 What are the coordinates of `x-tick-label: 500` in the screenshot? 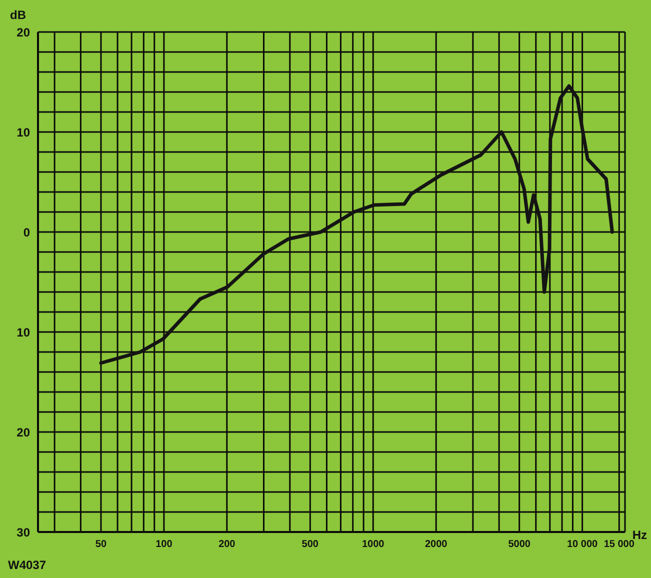 It's located at (310, 544).